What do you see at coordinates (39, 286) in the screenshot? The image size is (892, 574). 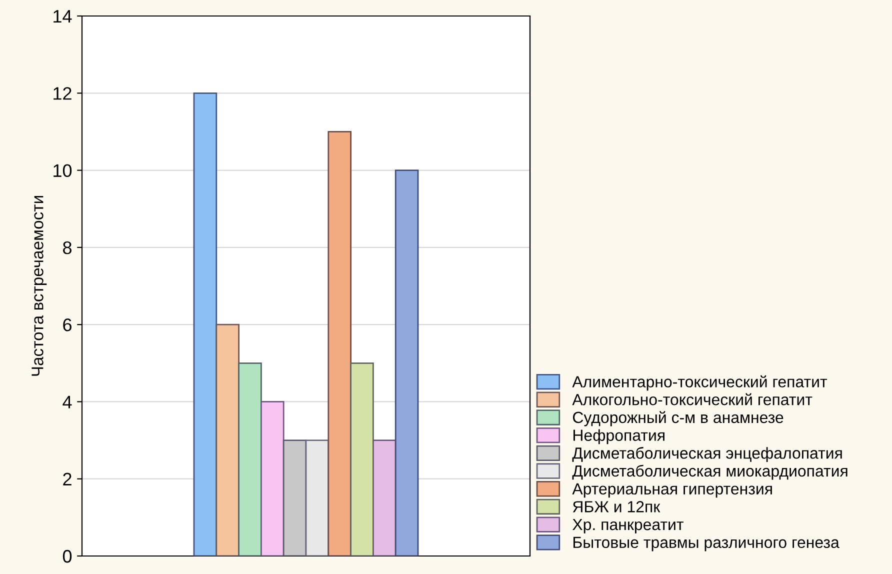 I see `y-axis-title: Частота встречаемости` at bounding box center [39, 286].